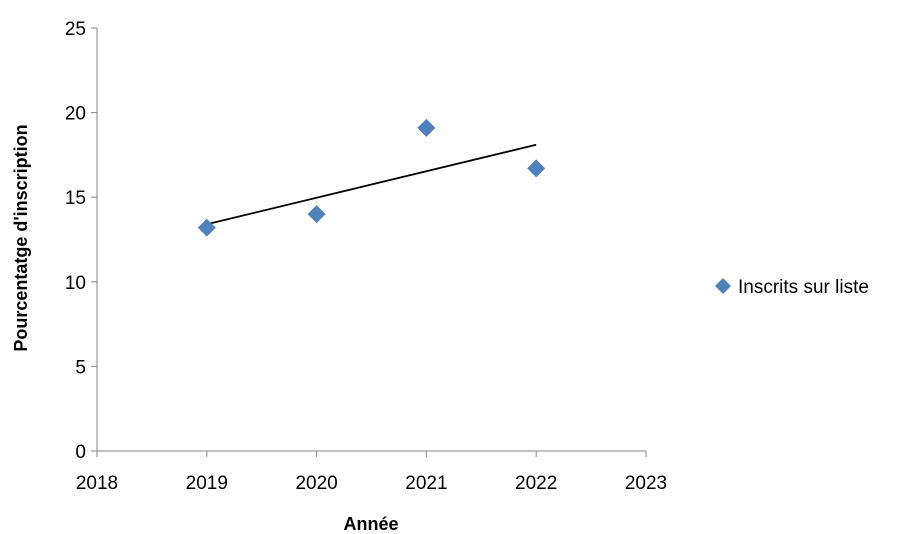 The width and height of the screenshot is (906, 534). I want to click on chart-trendline-group, so click(371, 184).